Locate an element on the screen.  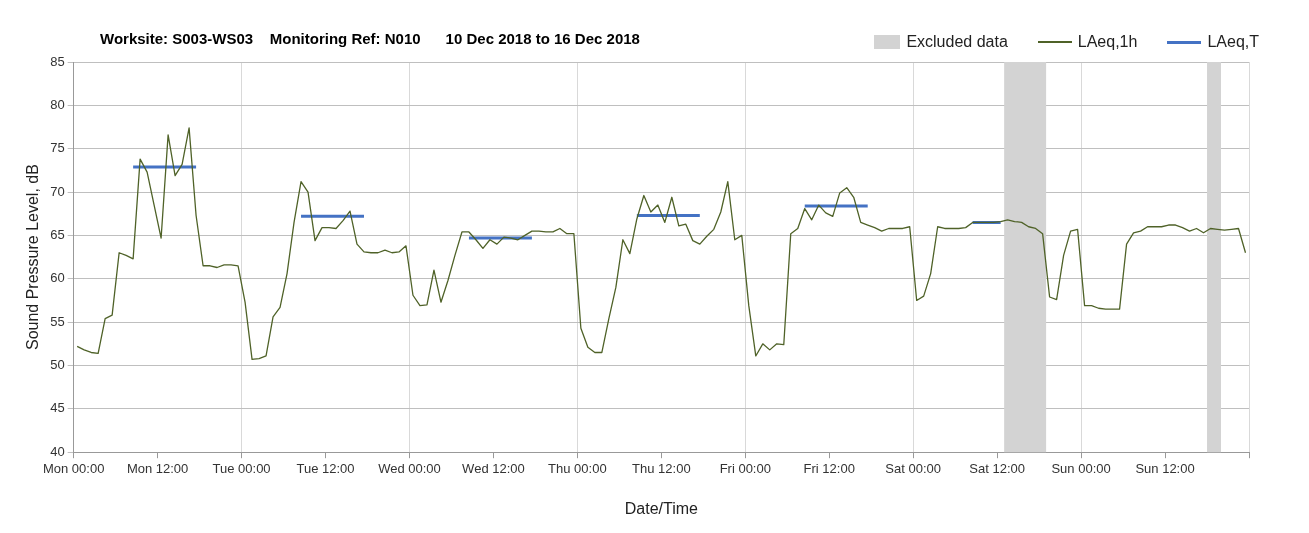
chart-title: Worksite: S003-WS03 Monitoring Ref: N010 10 Dec 2018 to 16 Dec 2018 is located at coordinates (370, 38).